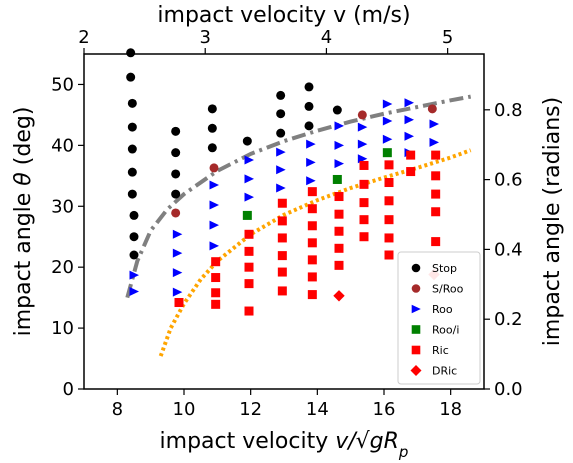 The image size is (573, 463). What do you see at coordinates (448, 289) in the screenshot?
I see `legend-label: S/Roo` at bounding box center [448, 289].